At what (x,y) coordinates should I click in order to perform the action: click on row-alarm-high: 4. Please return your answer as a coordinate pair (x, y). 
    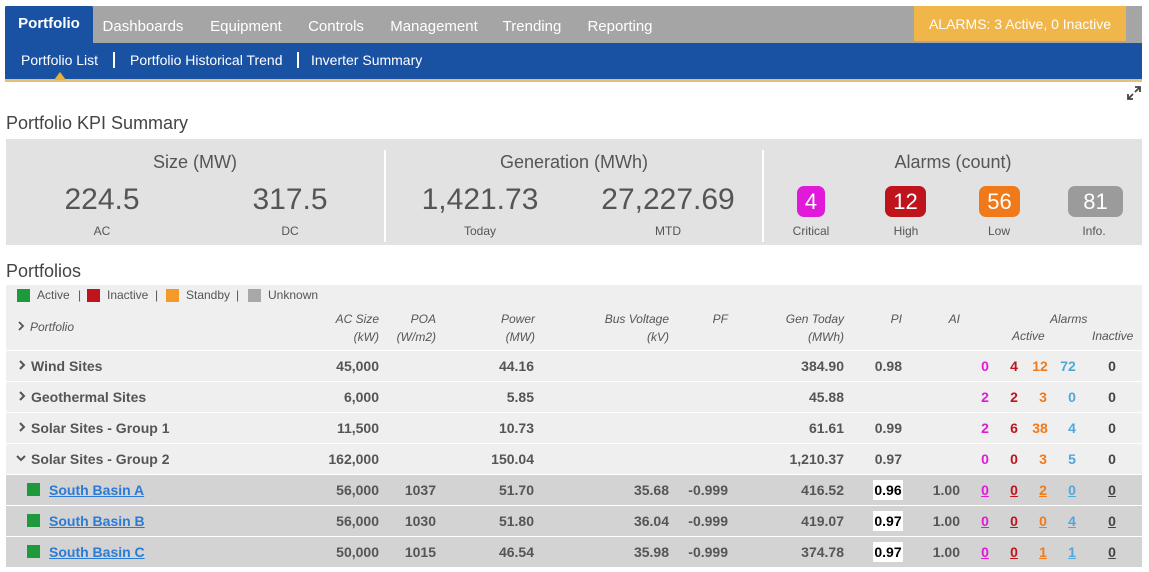
    Looking at the image, I should click on (1014, 366).